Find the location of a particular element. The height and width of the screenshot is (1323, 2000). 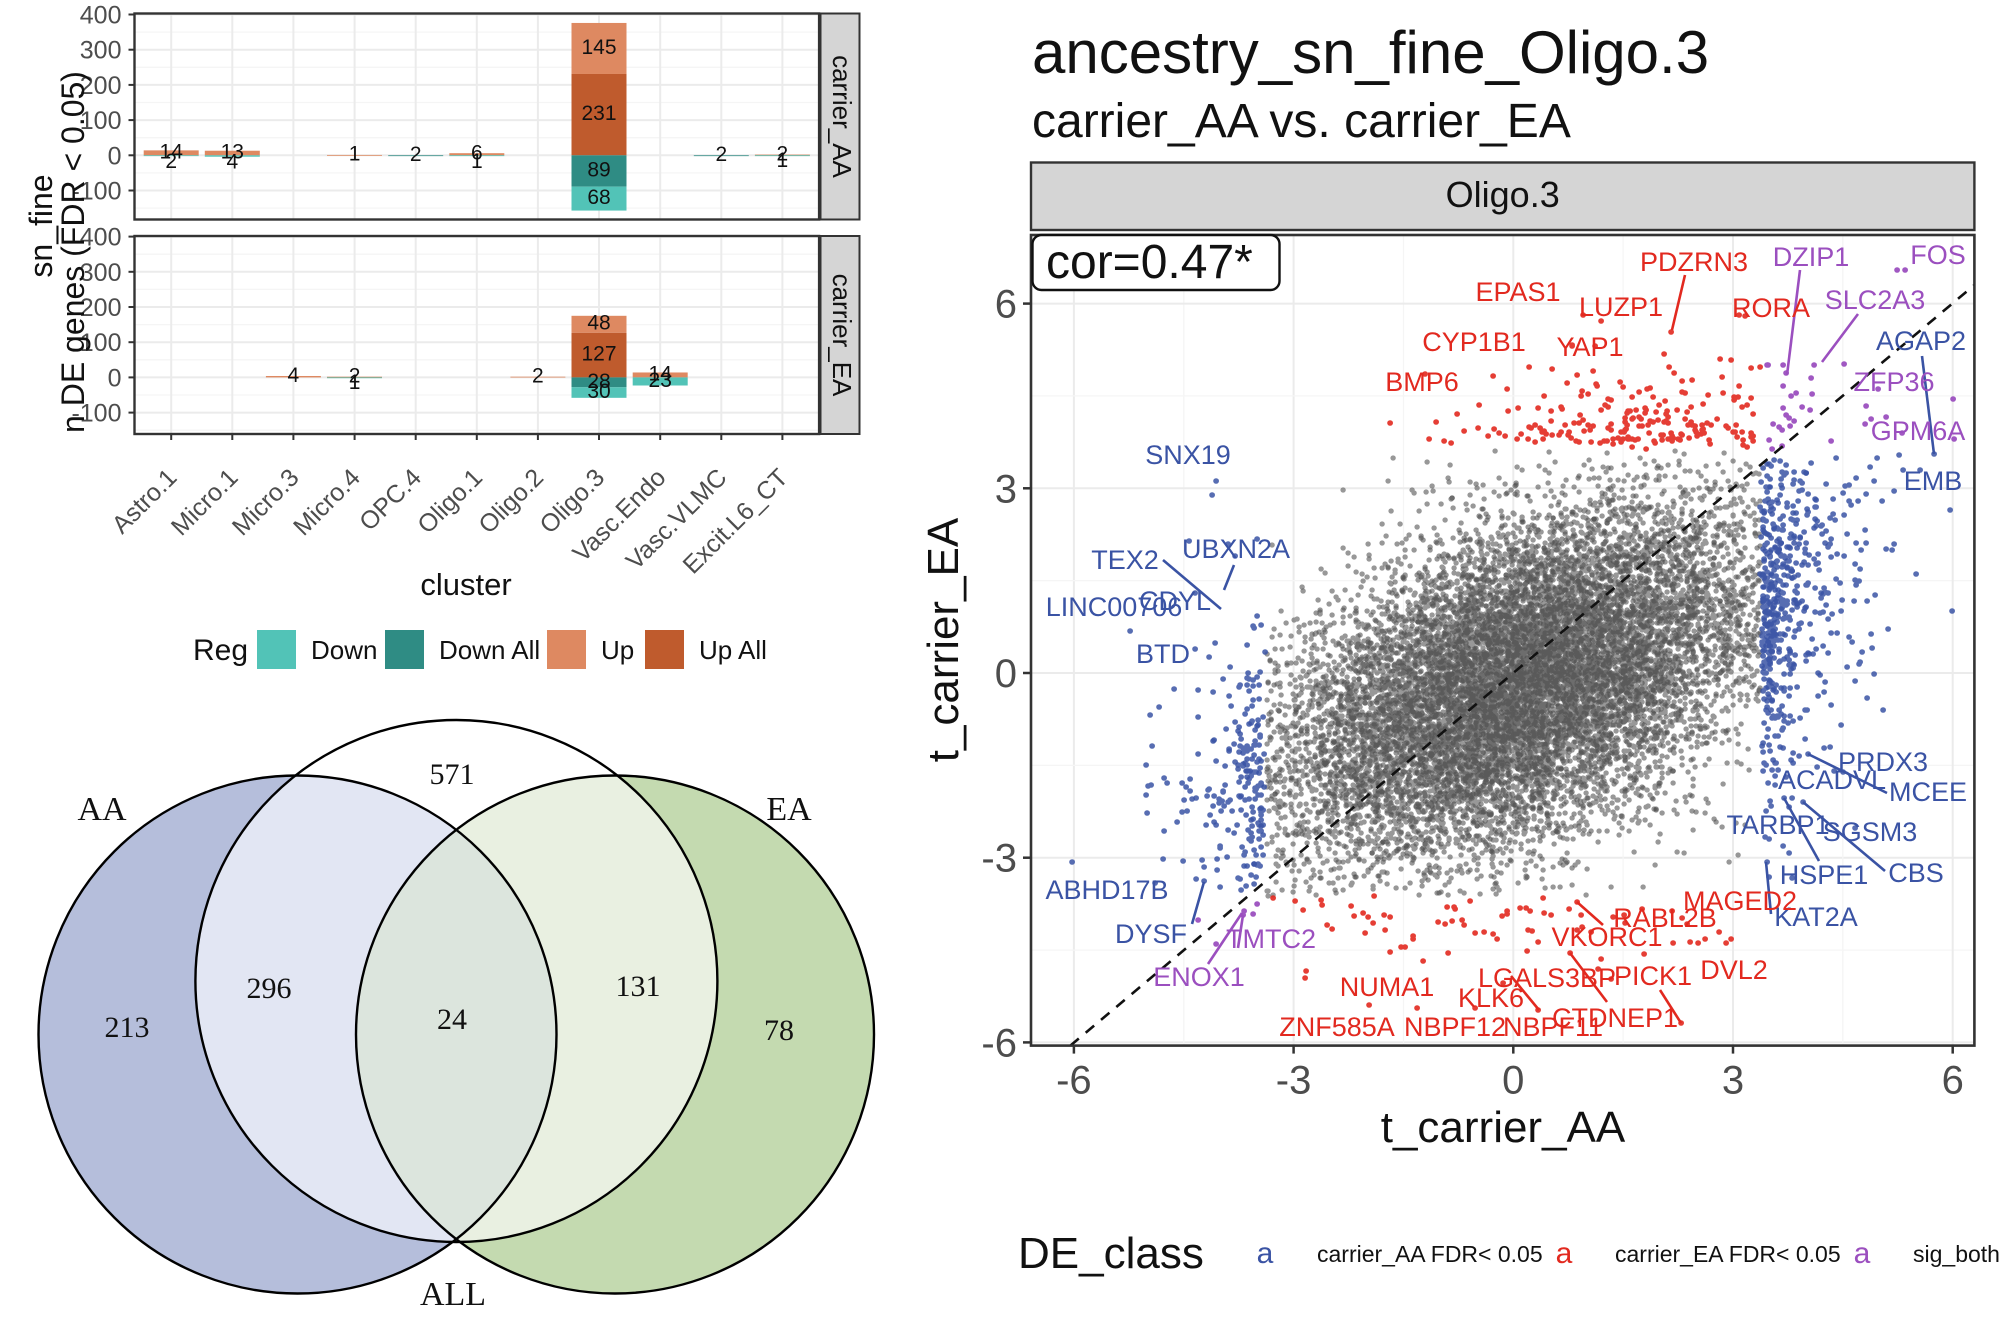

svg-text: sn_fine is located at coordinates (41, 225).